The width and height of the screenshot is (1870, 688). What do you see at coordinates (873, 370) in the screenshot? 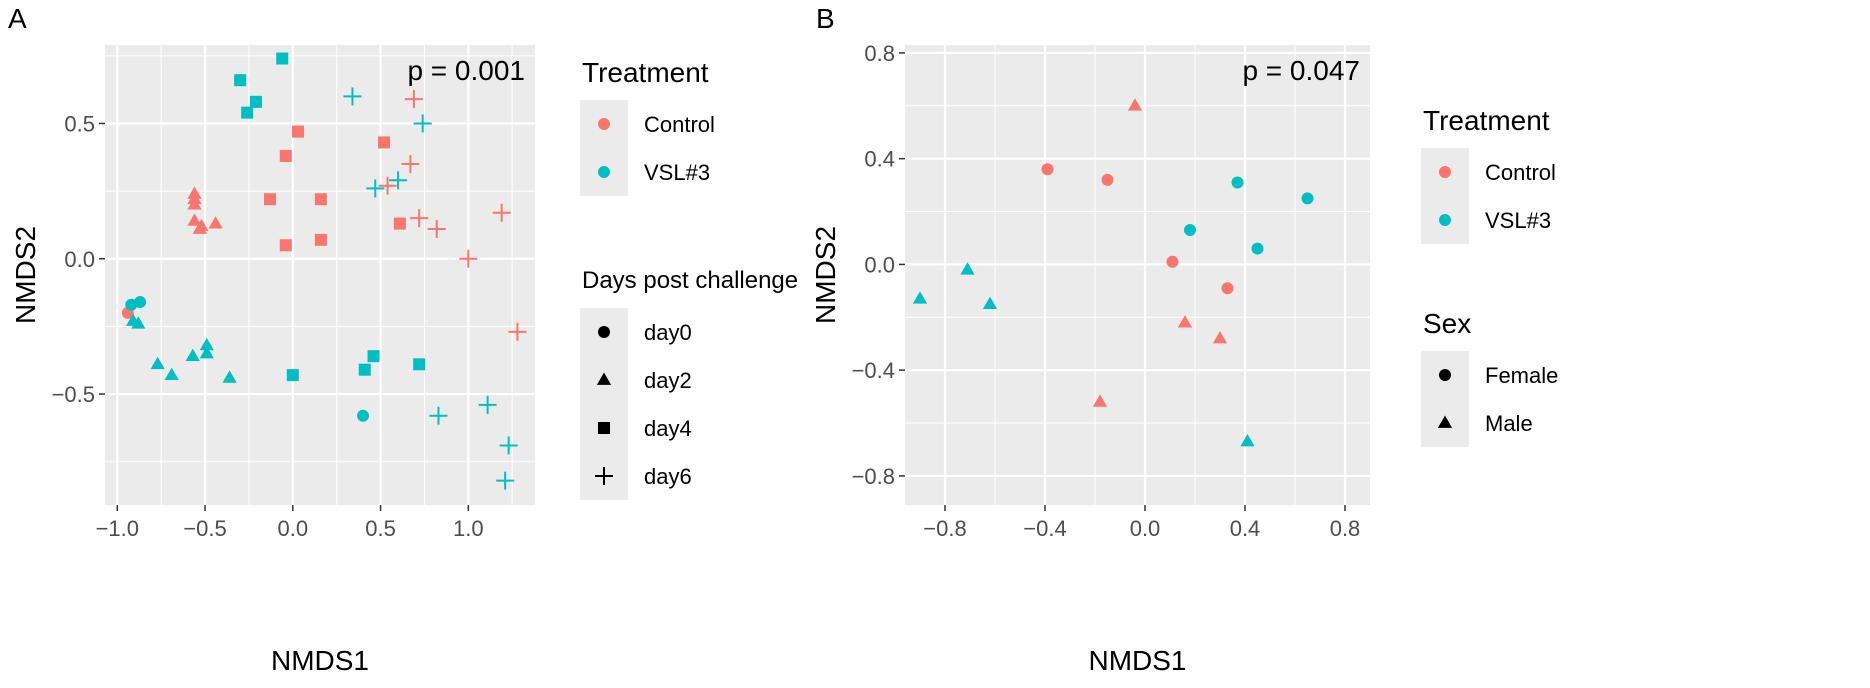
I see `y-tick-label: −0.4` at bounding box center [873, 370].